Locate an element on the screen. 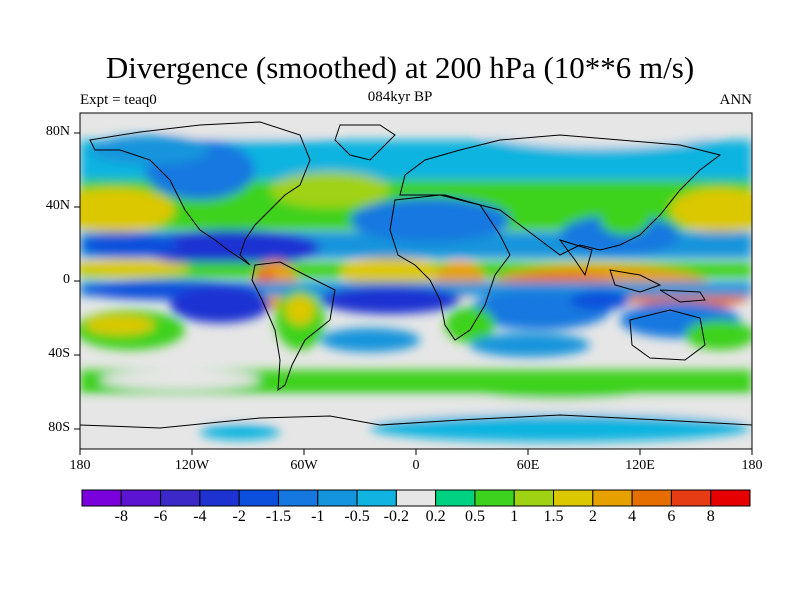 The width and height of the screenshot is (800, 600). lon-tick-label: 120W is located at coordinates (192, 465).